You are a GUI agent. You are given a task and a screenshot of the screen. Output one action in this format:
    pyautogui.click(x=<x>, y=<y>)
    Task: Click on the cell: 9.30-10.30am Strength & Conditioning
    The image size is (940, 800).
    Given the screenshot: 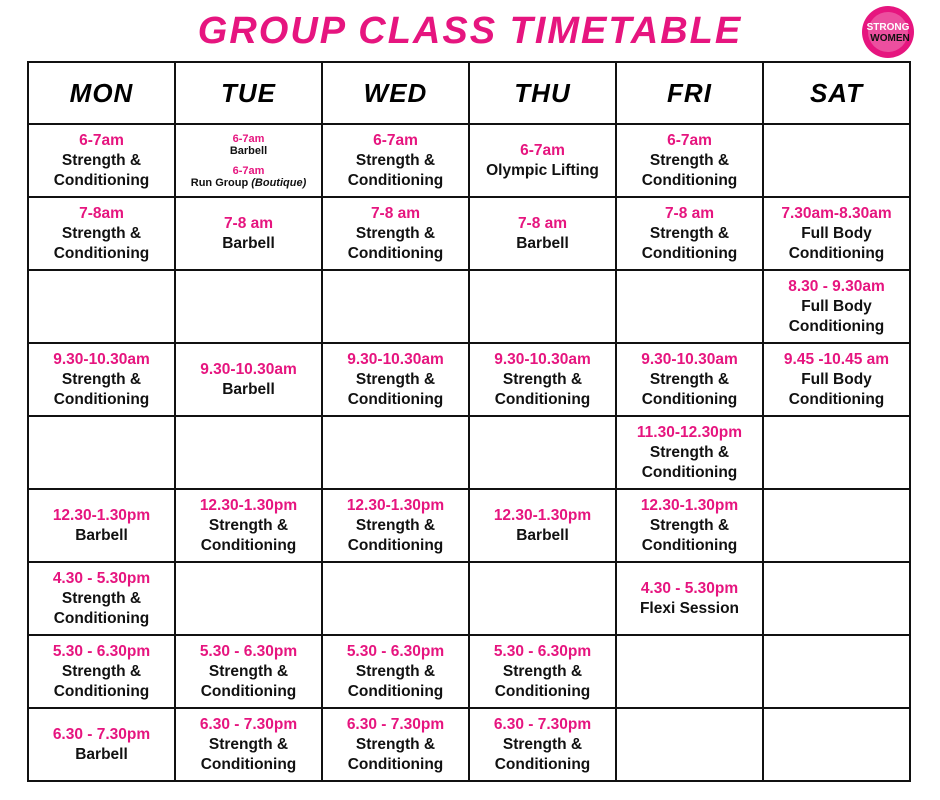 What is the action you would take?
    pyautogui.click(x=395, y=379)
    